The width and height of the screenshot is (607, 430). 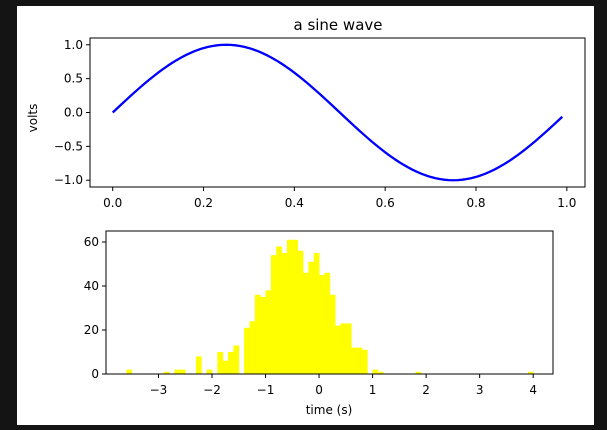 I want to click on chart-title: a sine wave, so click(x=337, y=25).